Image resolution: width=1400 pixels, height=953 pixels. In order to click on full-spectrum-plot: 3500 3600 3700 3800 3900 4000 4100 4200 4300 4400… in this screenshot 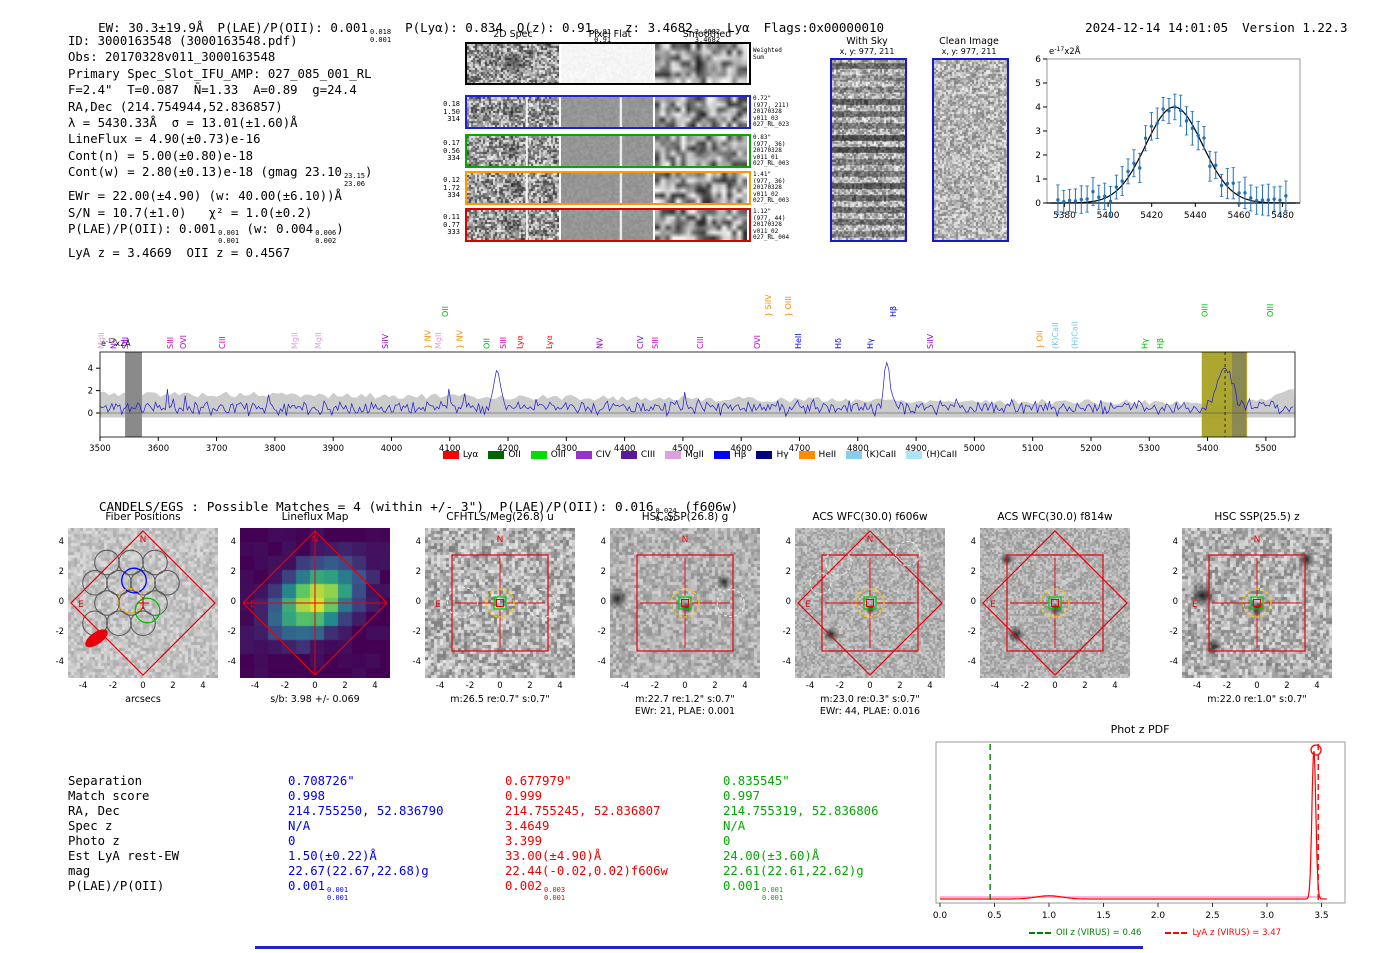, I will do `click(692, 374)`.